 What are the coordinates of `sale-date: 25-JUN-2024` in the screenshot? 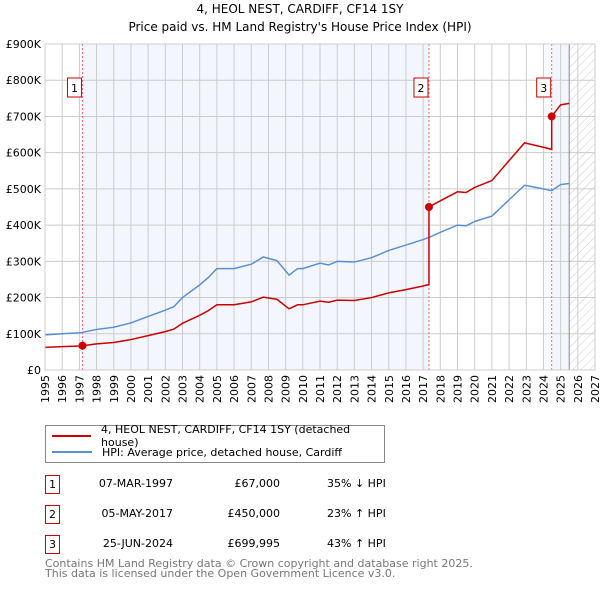 It's located at (137, 543).